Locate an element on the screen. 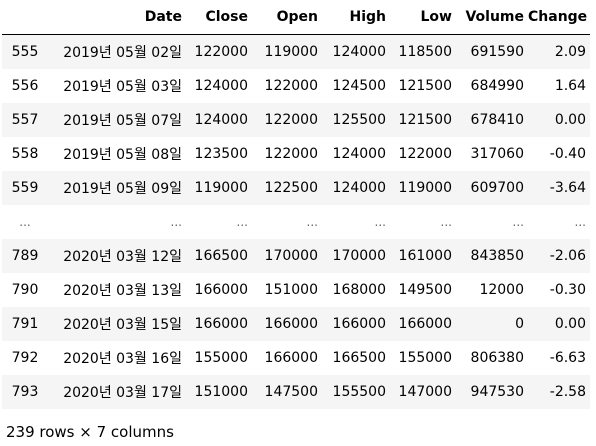 Image resolution: width=596 pixels, height=446 pixels. column-header-close: Close is located at coordinates (219, 17).